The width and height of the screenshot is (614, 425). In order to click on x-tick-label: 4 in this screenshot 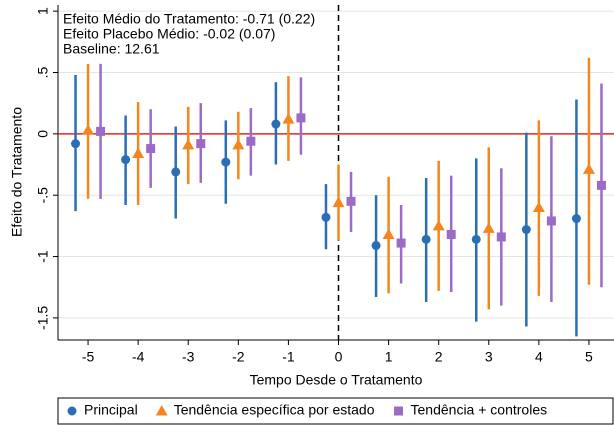, I will do `click(539, 357)`.